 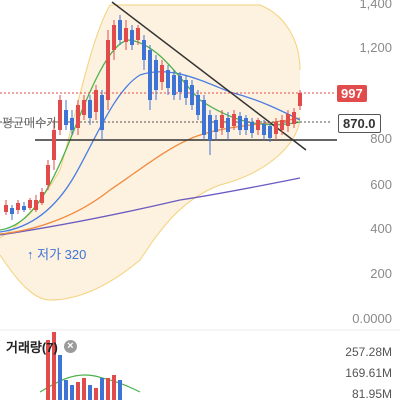 What do you see at coordinates (368, 352) in the screenshot?
I see `volume-axis-label-top: 257.28M` at bounding box center [368, 352].